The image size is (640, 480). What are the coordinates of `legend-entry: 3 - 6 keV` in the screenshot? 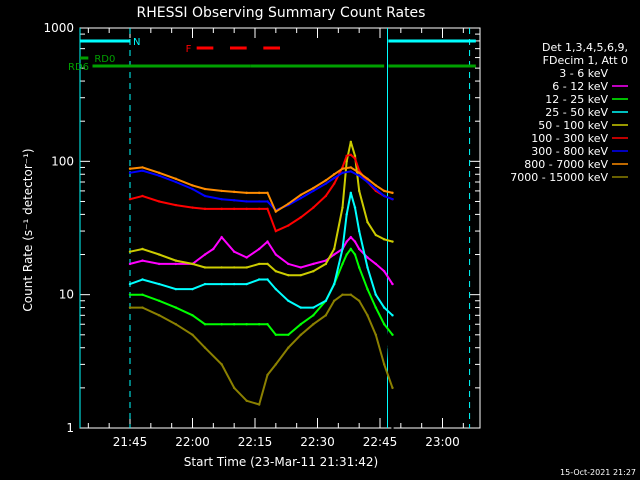 It's located at (583, 73).